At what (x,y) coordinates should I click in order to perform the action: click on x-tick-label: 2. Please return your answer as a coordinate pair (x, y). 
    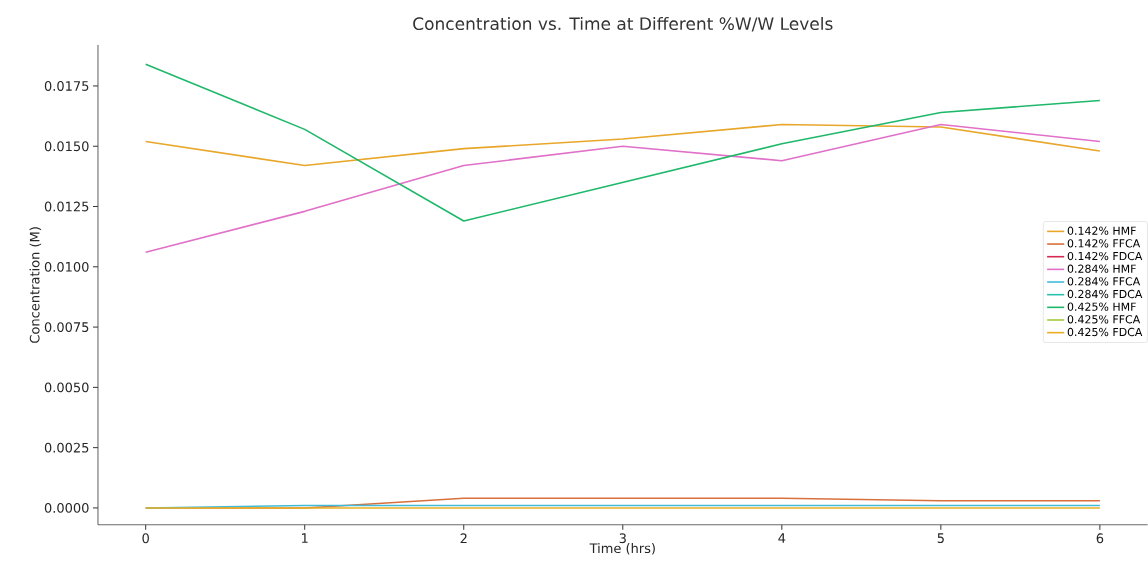
    Looking at the image, I should click on (463, 538).